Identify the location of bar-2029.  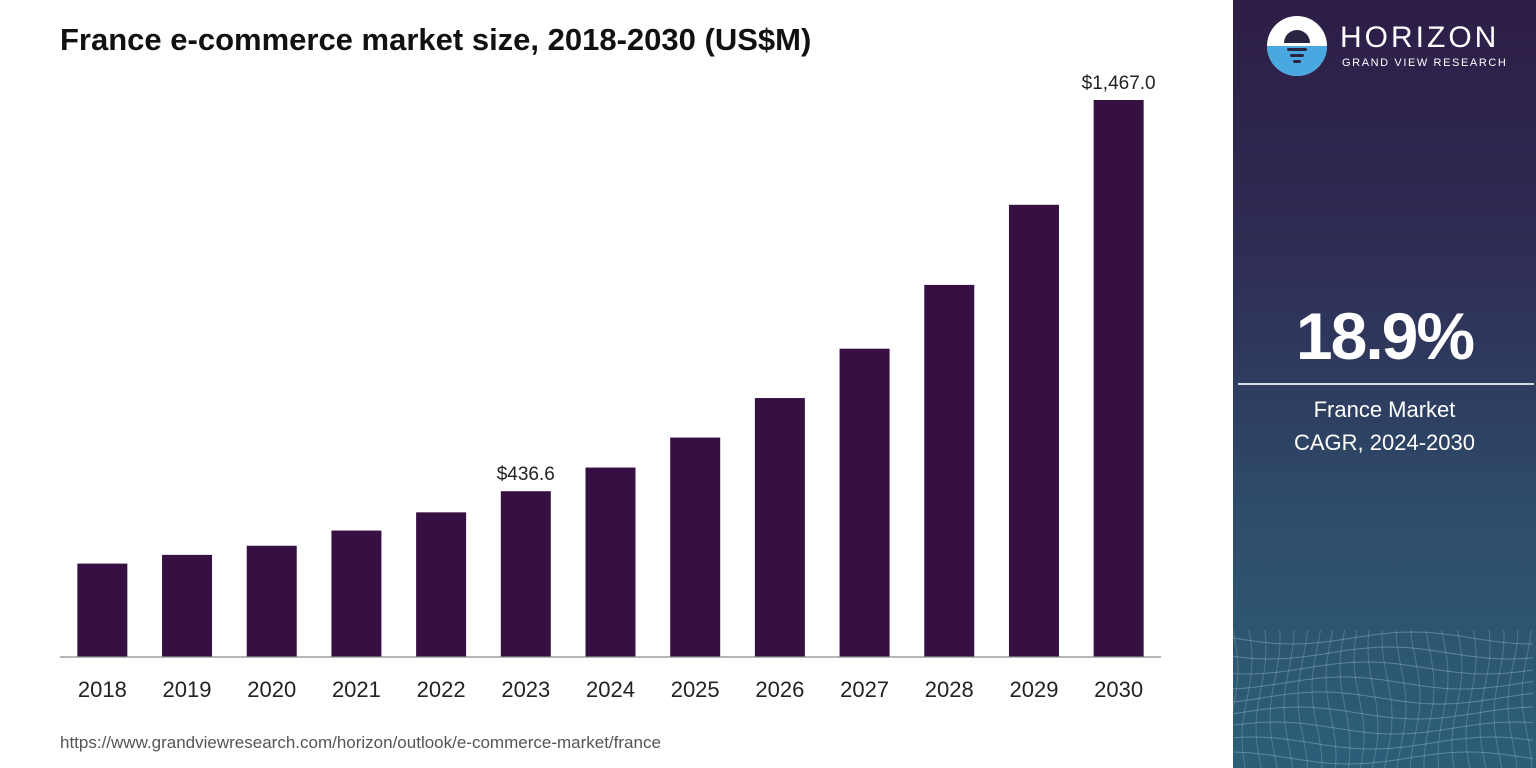
(1033, 430).